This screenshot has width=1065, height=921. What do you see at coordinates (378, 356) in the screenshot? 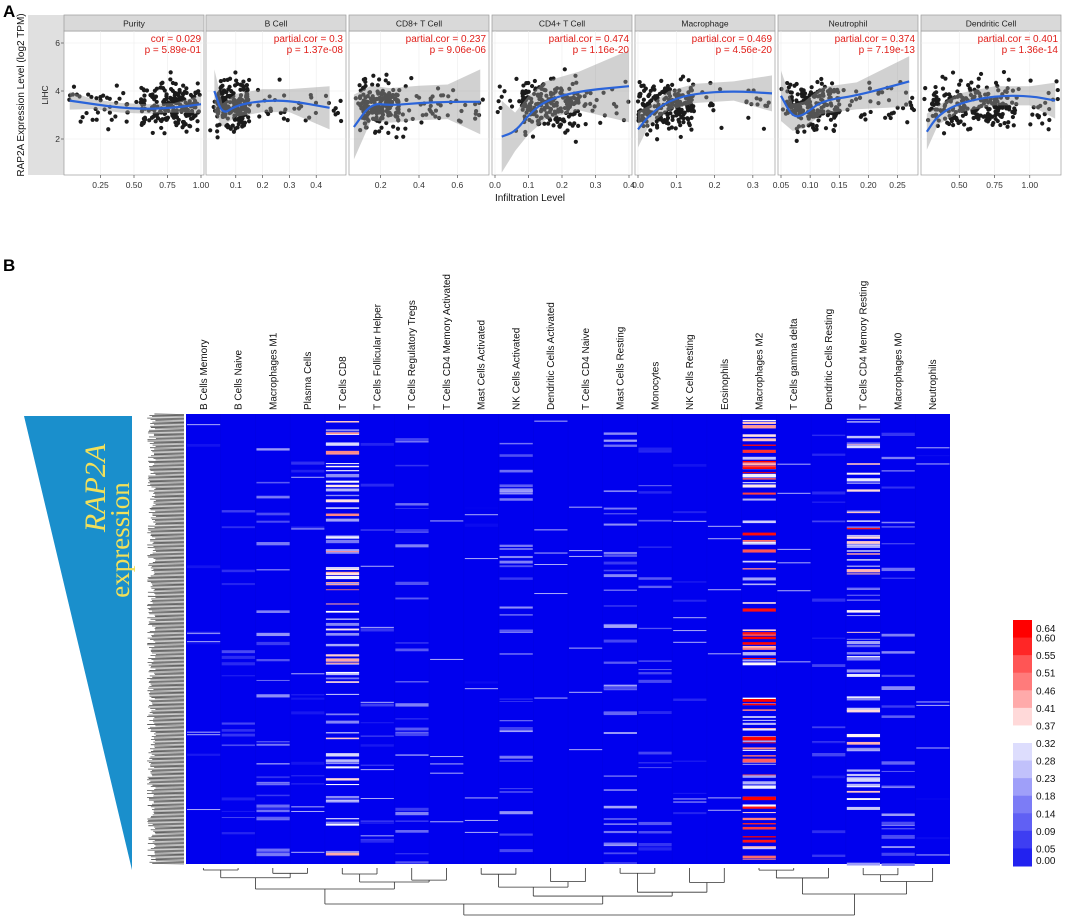
I see `column-label: T Cells Follicular Helper` at bounding box center [378, 356].